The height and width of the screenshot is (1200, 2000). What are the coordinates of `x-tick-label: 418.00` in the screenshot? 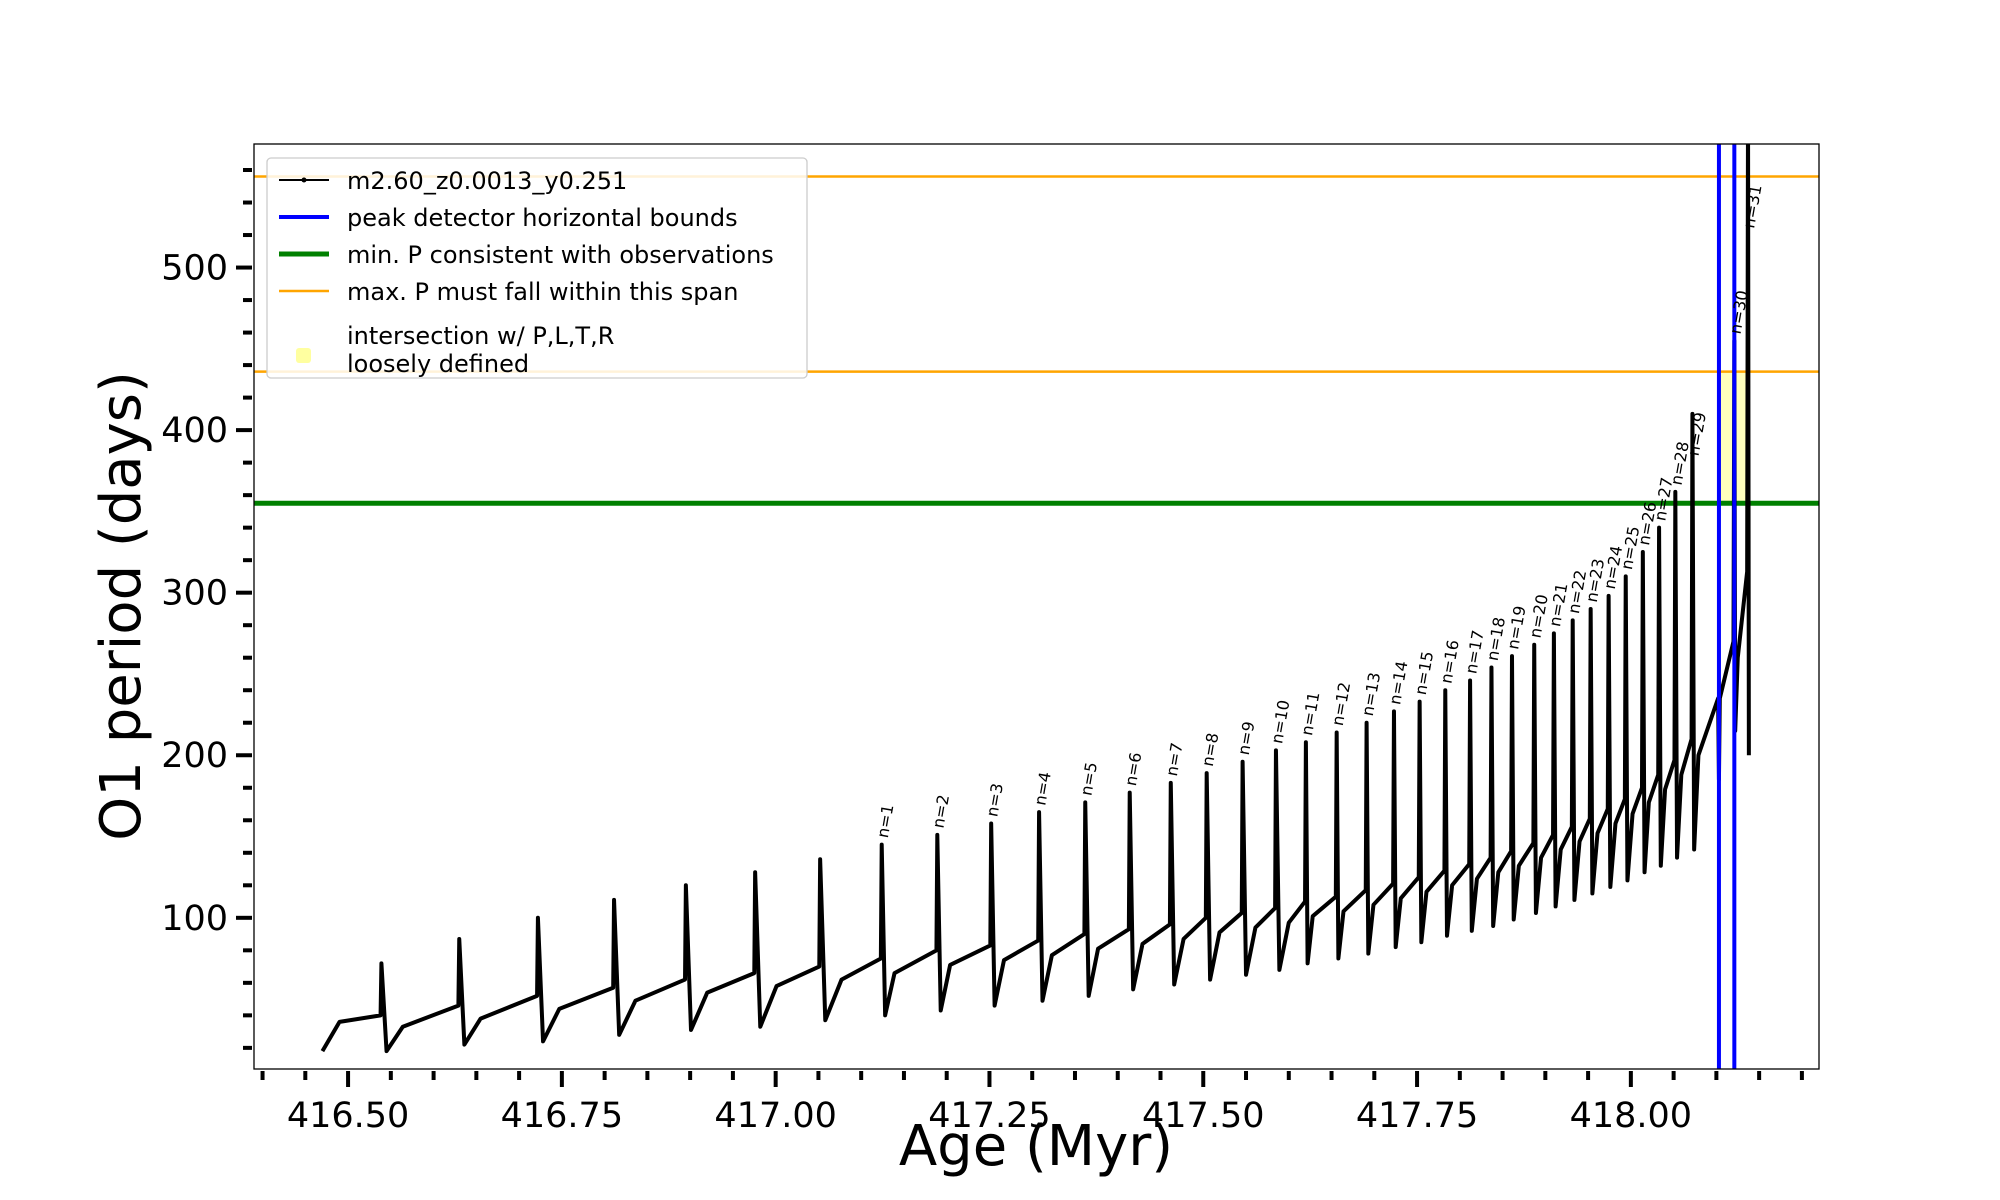 It's located at (1631, 1116).